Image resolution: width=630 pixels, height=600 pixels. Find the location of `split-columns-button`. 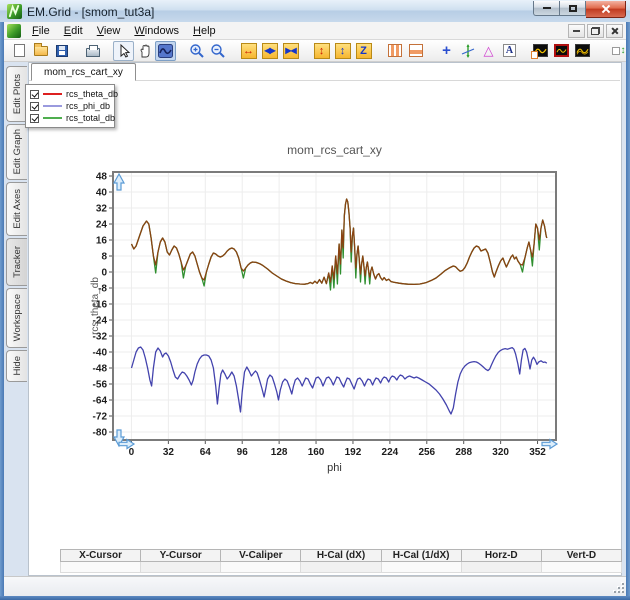

split-columns-button is located at coordinates (394, 51).